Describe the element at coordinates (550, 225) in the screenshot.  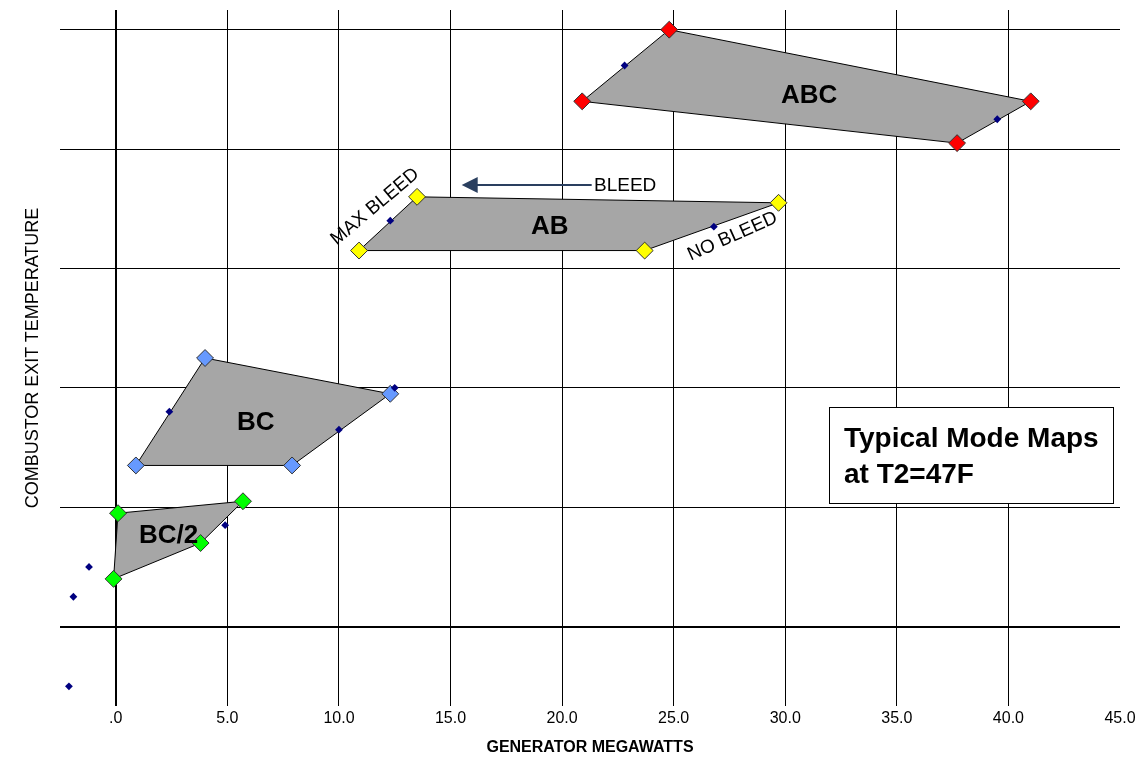
I see `series-label: AB` at that location.